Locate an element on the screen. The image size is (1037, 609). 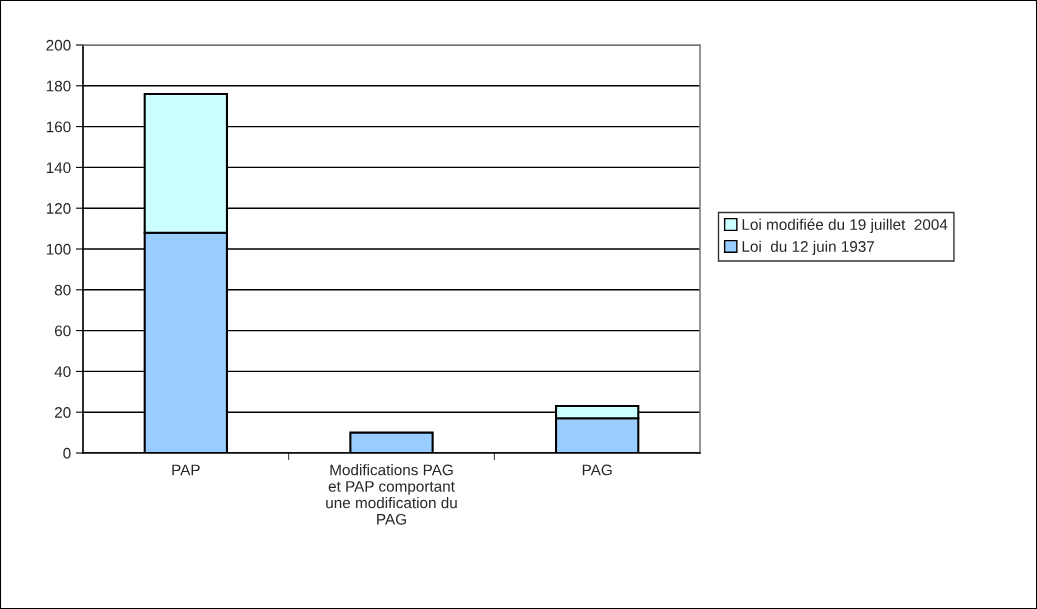
legend-label: Loi modifiée du 19 juillet 2004 is located at coordinates (845, 225).